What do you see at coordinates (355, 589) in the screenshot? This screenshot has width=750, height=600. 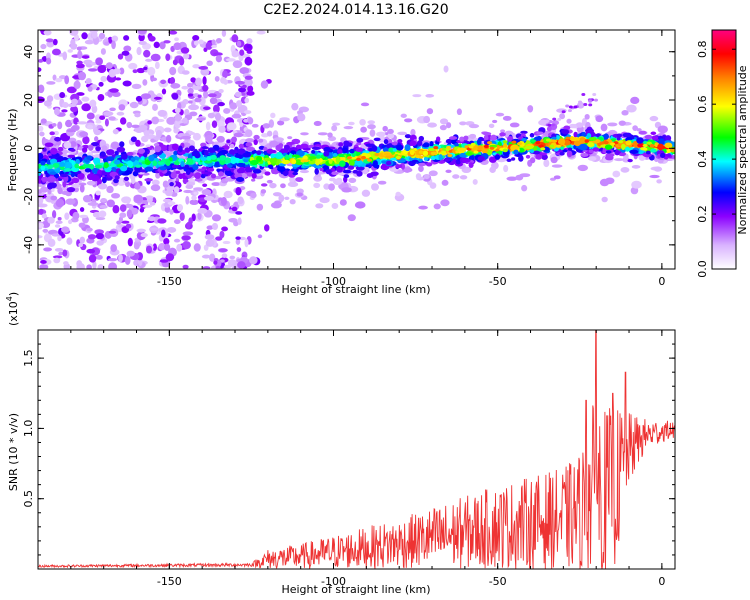 I see `snr-xlabel: Height of straight line (km)` at bounding box center [355, 589].